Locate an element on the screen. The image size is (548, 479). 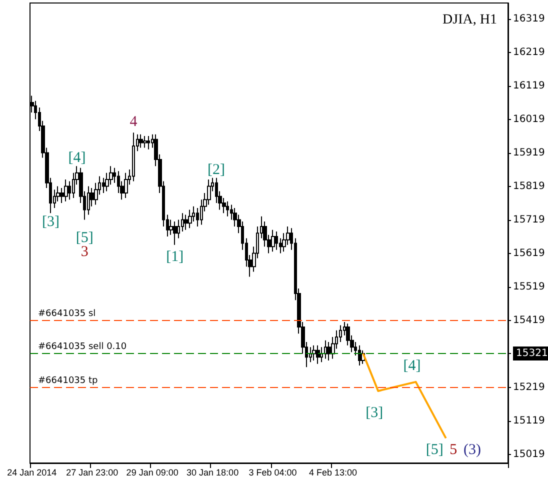
y-tick-label: 15219 is located at coordinates (529, 388).